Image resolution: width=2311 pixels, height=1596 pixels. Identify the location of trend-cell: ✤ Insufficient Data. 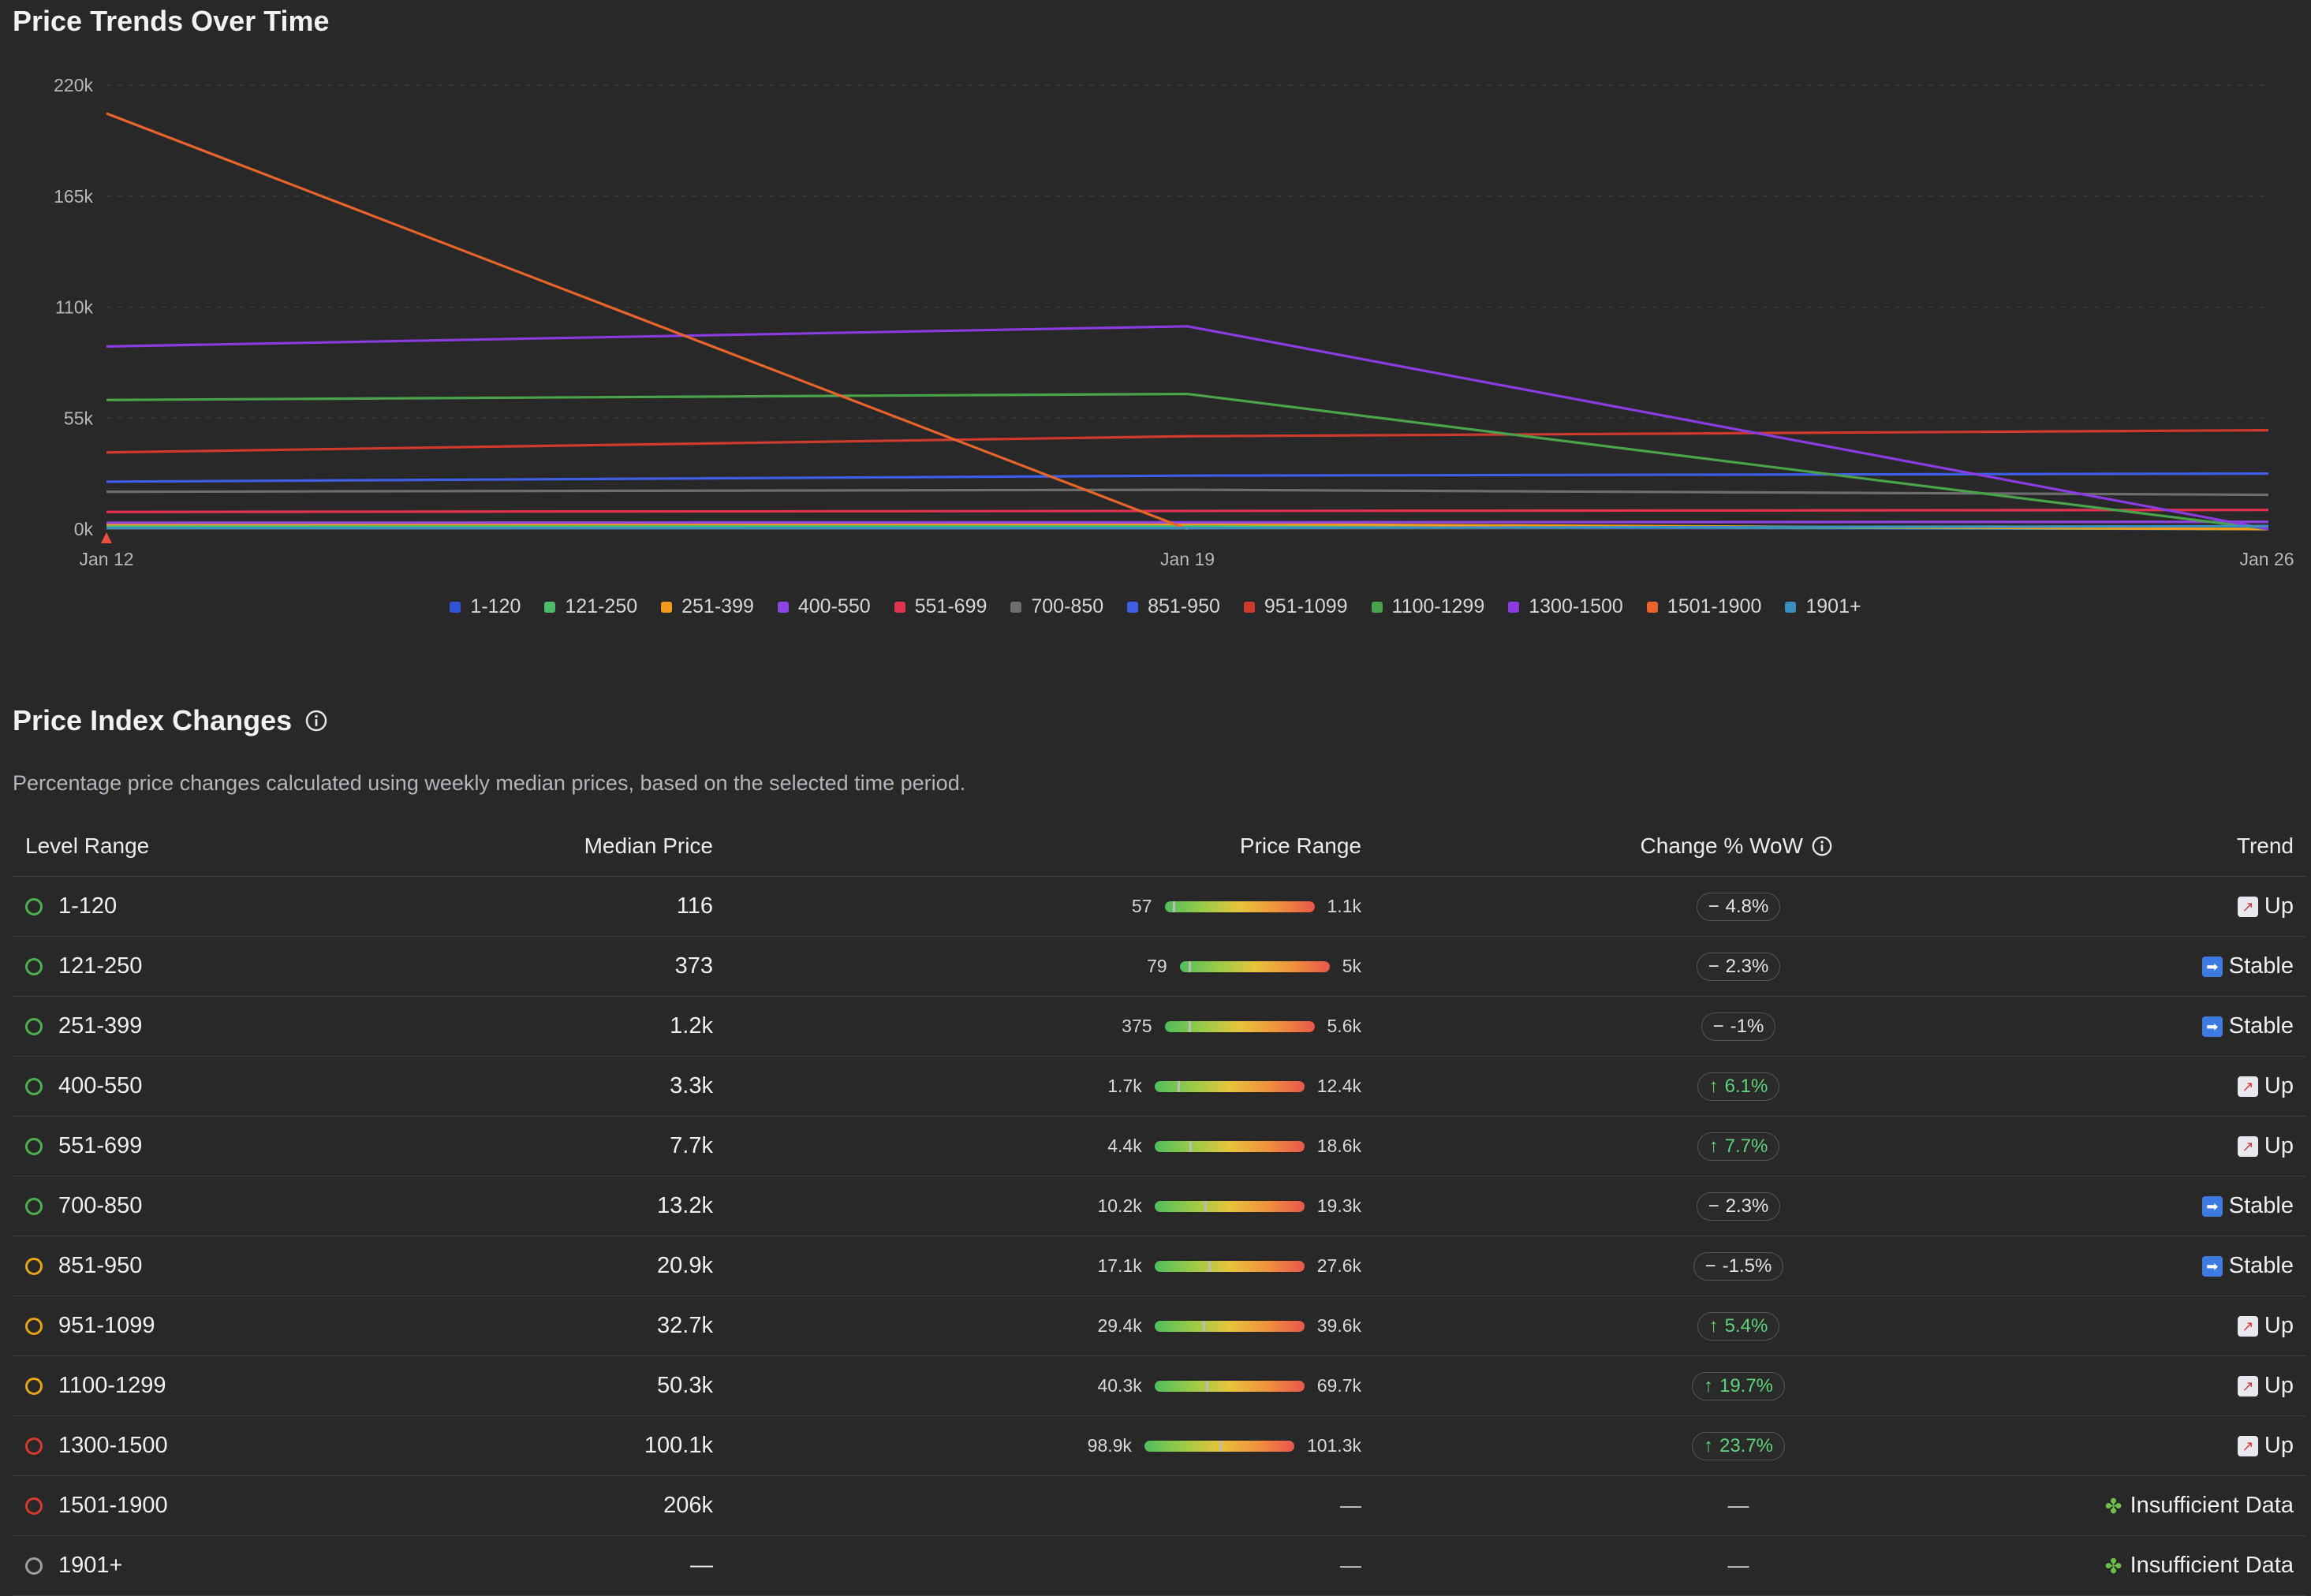
(2199, 1565).